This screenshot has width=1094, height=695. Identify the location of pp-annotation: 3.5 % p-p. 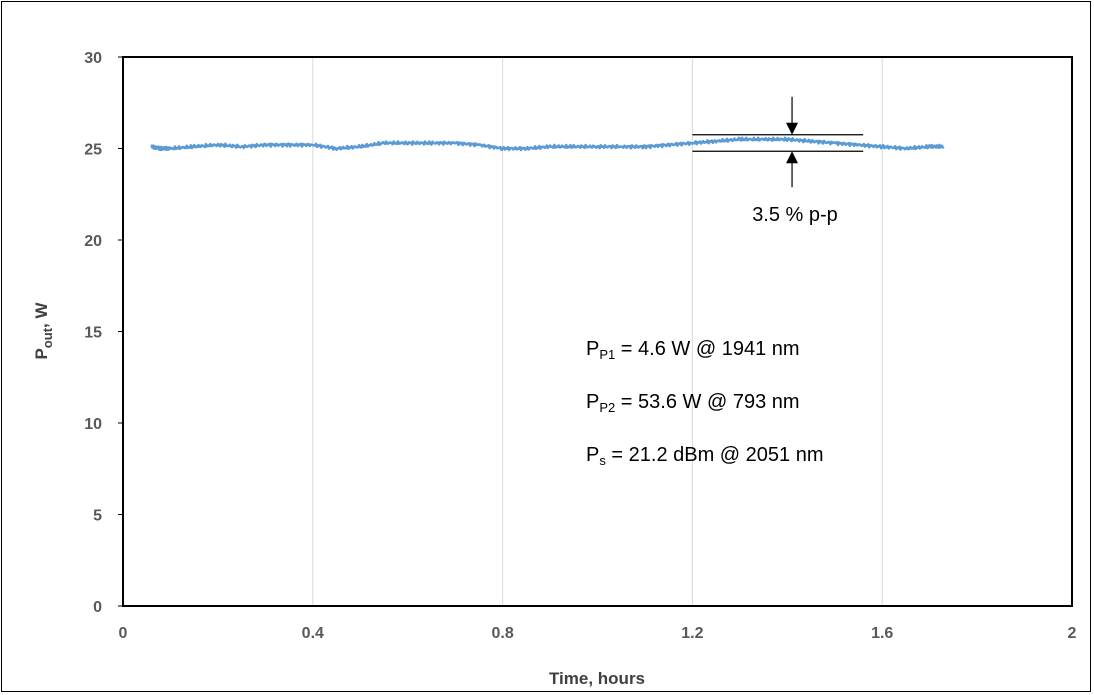
(795, 215).